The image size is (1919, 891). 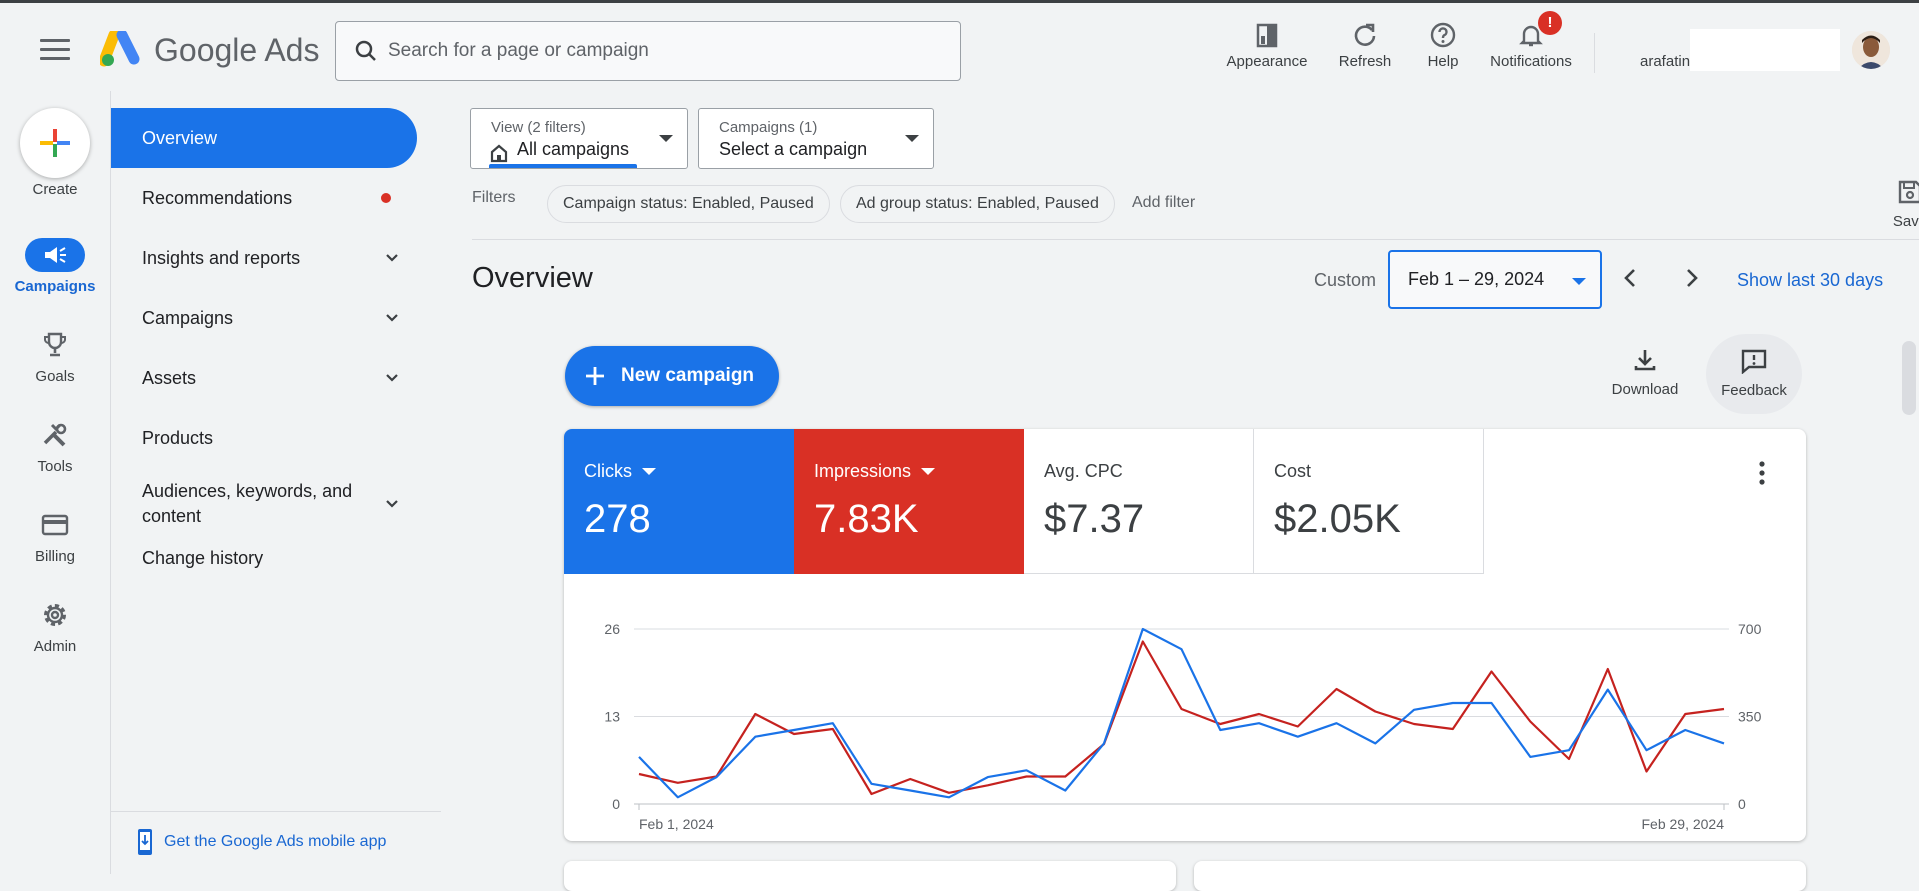 I want to click on date-range-type-label: Custom, so click(x=1345, y=280).